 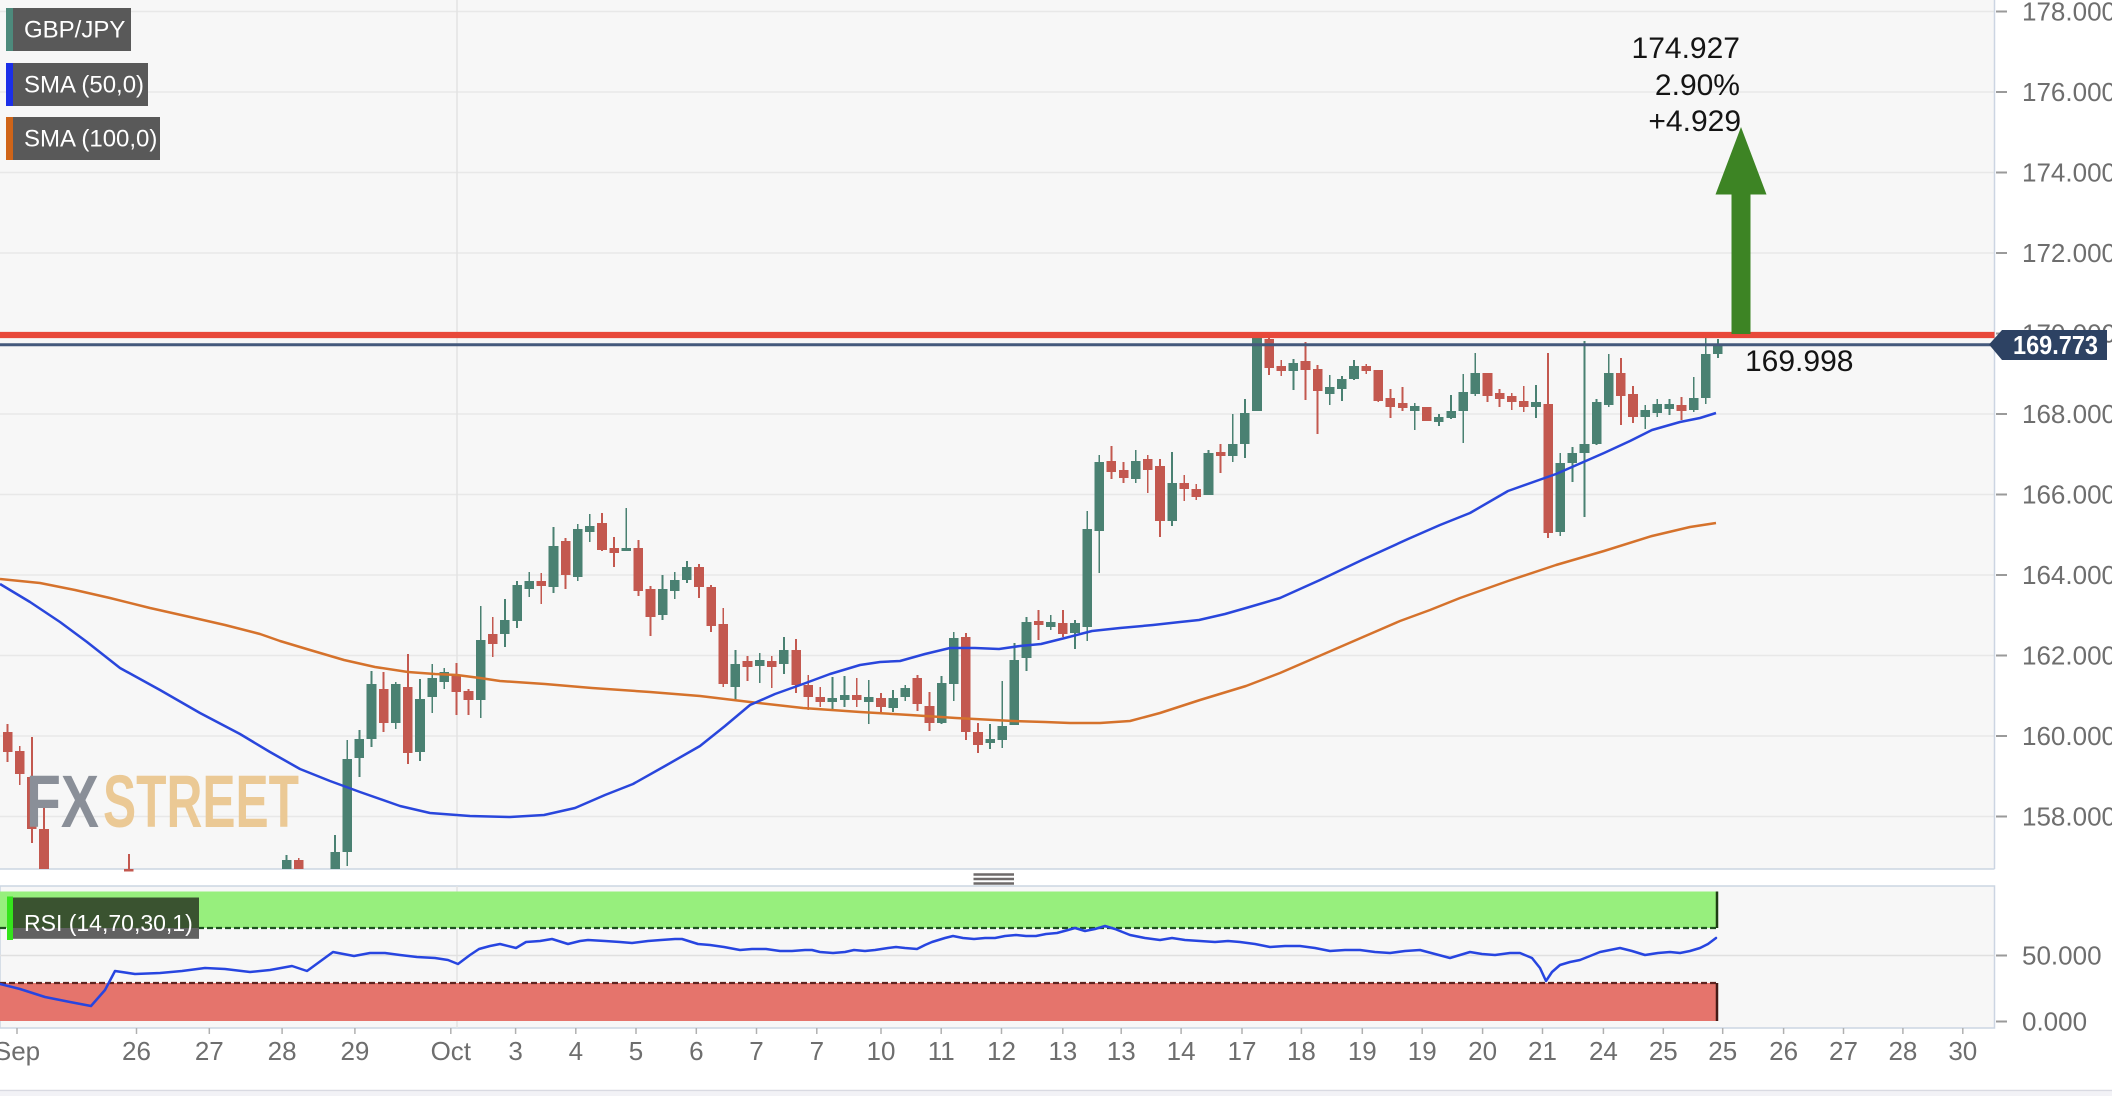 I want to click on svg-text: 178.000, so click(x=2067, y=13).